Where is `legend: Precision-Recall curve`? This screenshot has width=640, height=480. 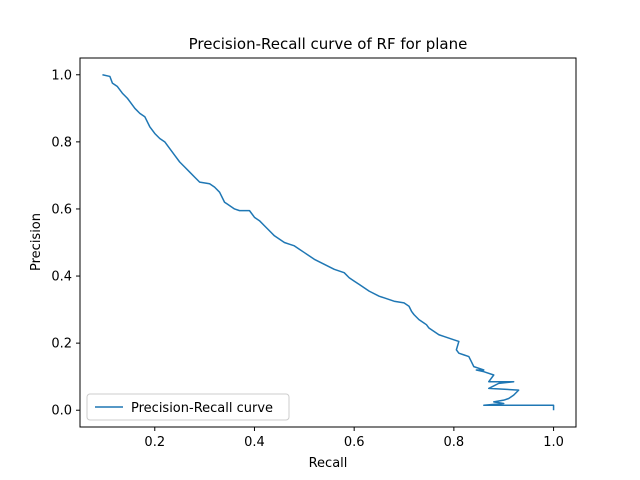
legend: Precision-Recall curve is located at coordinates (188, 407).